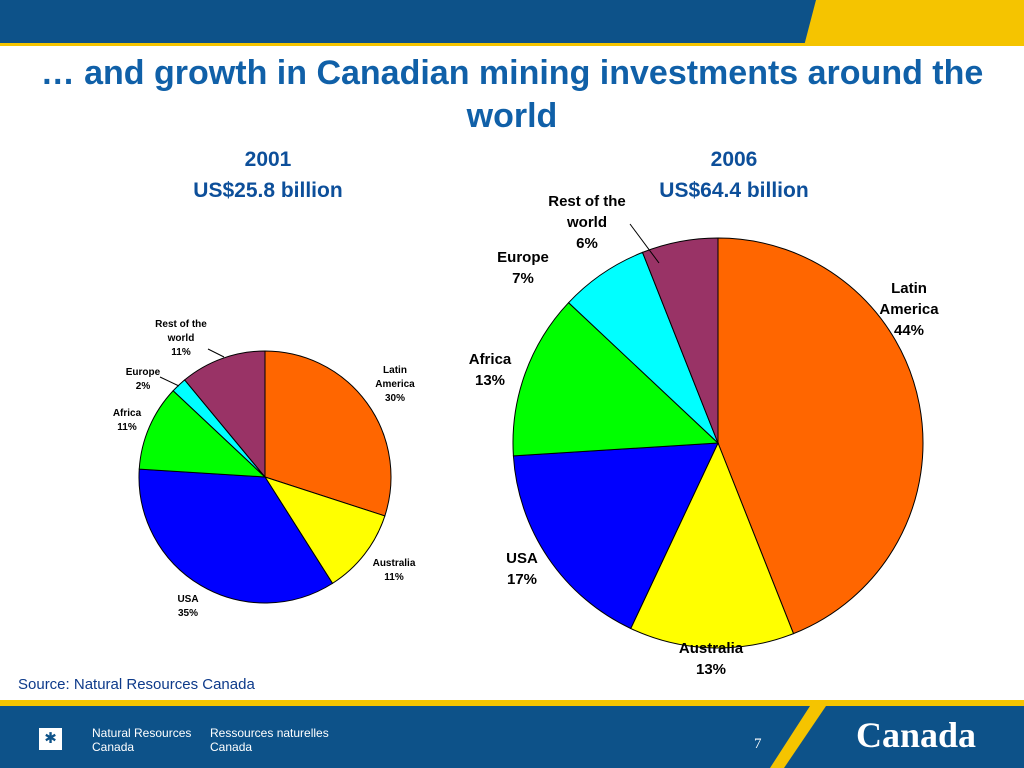  I want to click on canadian-flag-icon: ✱, so click(50, 739).